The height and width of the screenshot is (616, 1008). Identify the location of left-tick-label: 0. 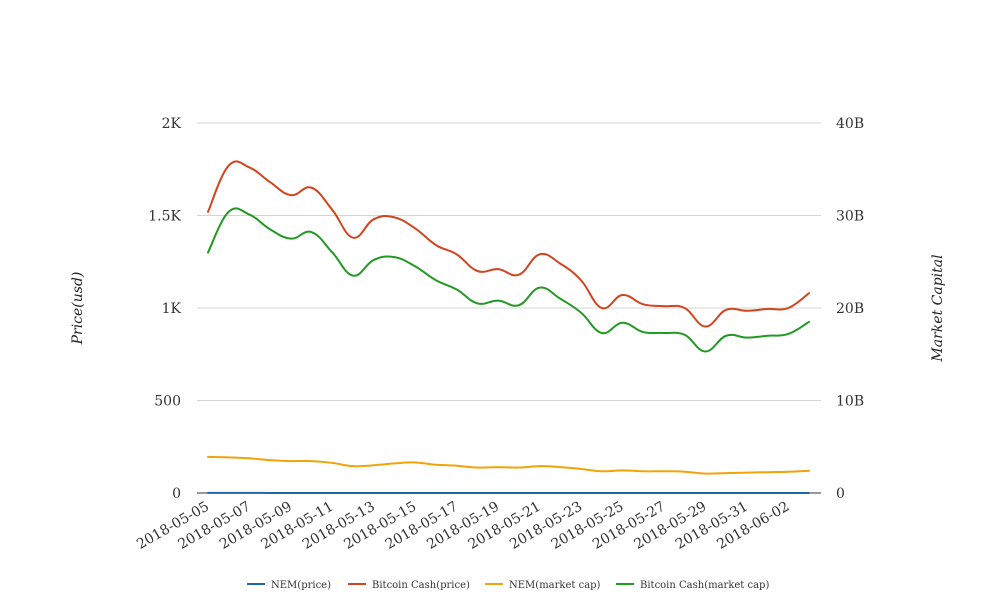
(176, 494).